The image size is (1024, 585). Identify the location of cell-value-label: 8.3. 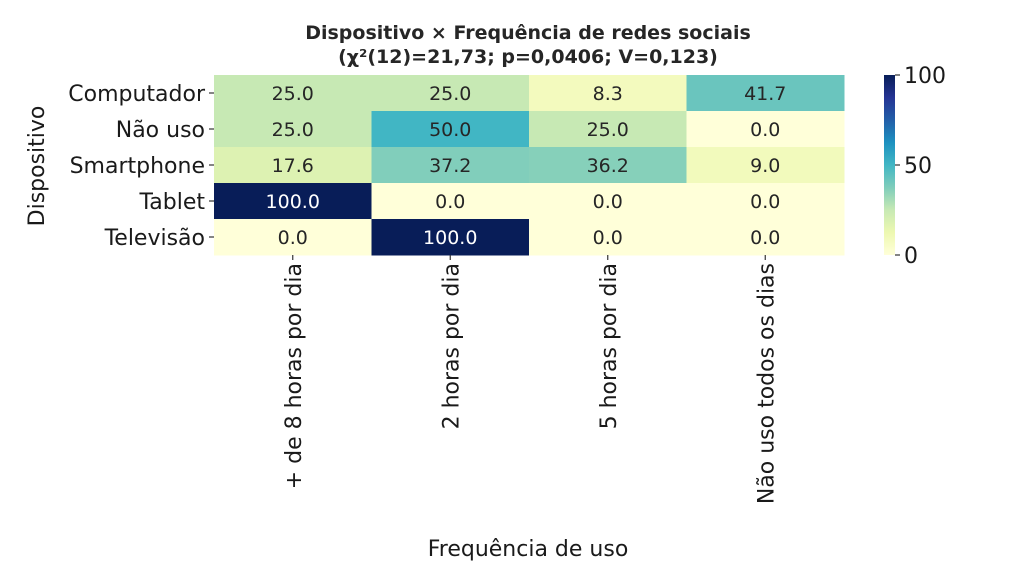
(608, 94).